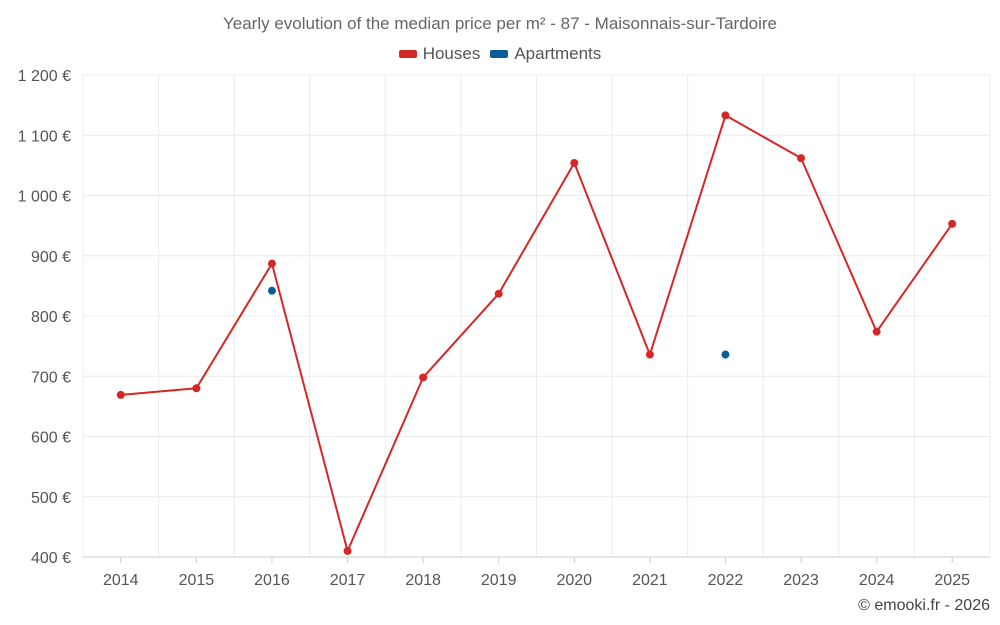  Describe the element at coordinates (121, 580) in the screenshot. I see `x-tick-label: 2014` at that location.